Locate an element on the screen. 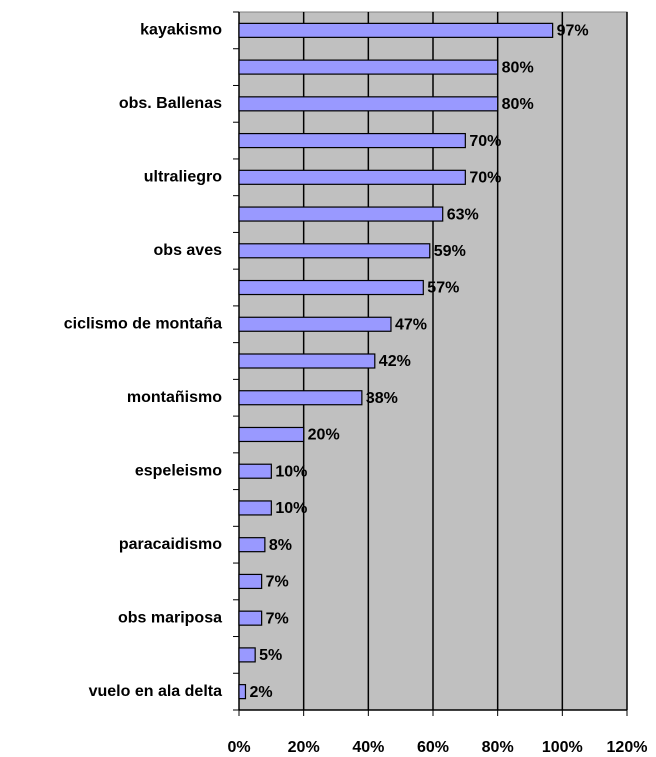 The width and height of the screenshot is (656, 757). value-label: 57% is located at coordinates (443, 288).